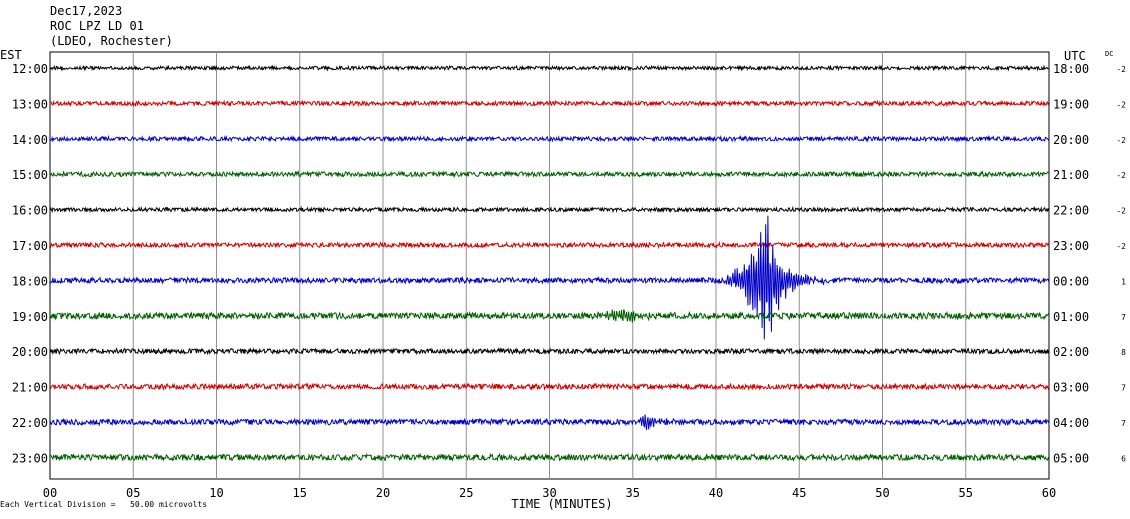 The height and width of the screenshot is (519, 1130). I want to click on utc-time-label: 20:00, so click(1071, 140).